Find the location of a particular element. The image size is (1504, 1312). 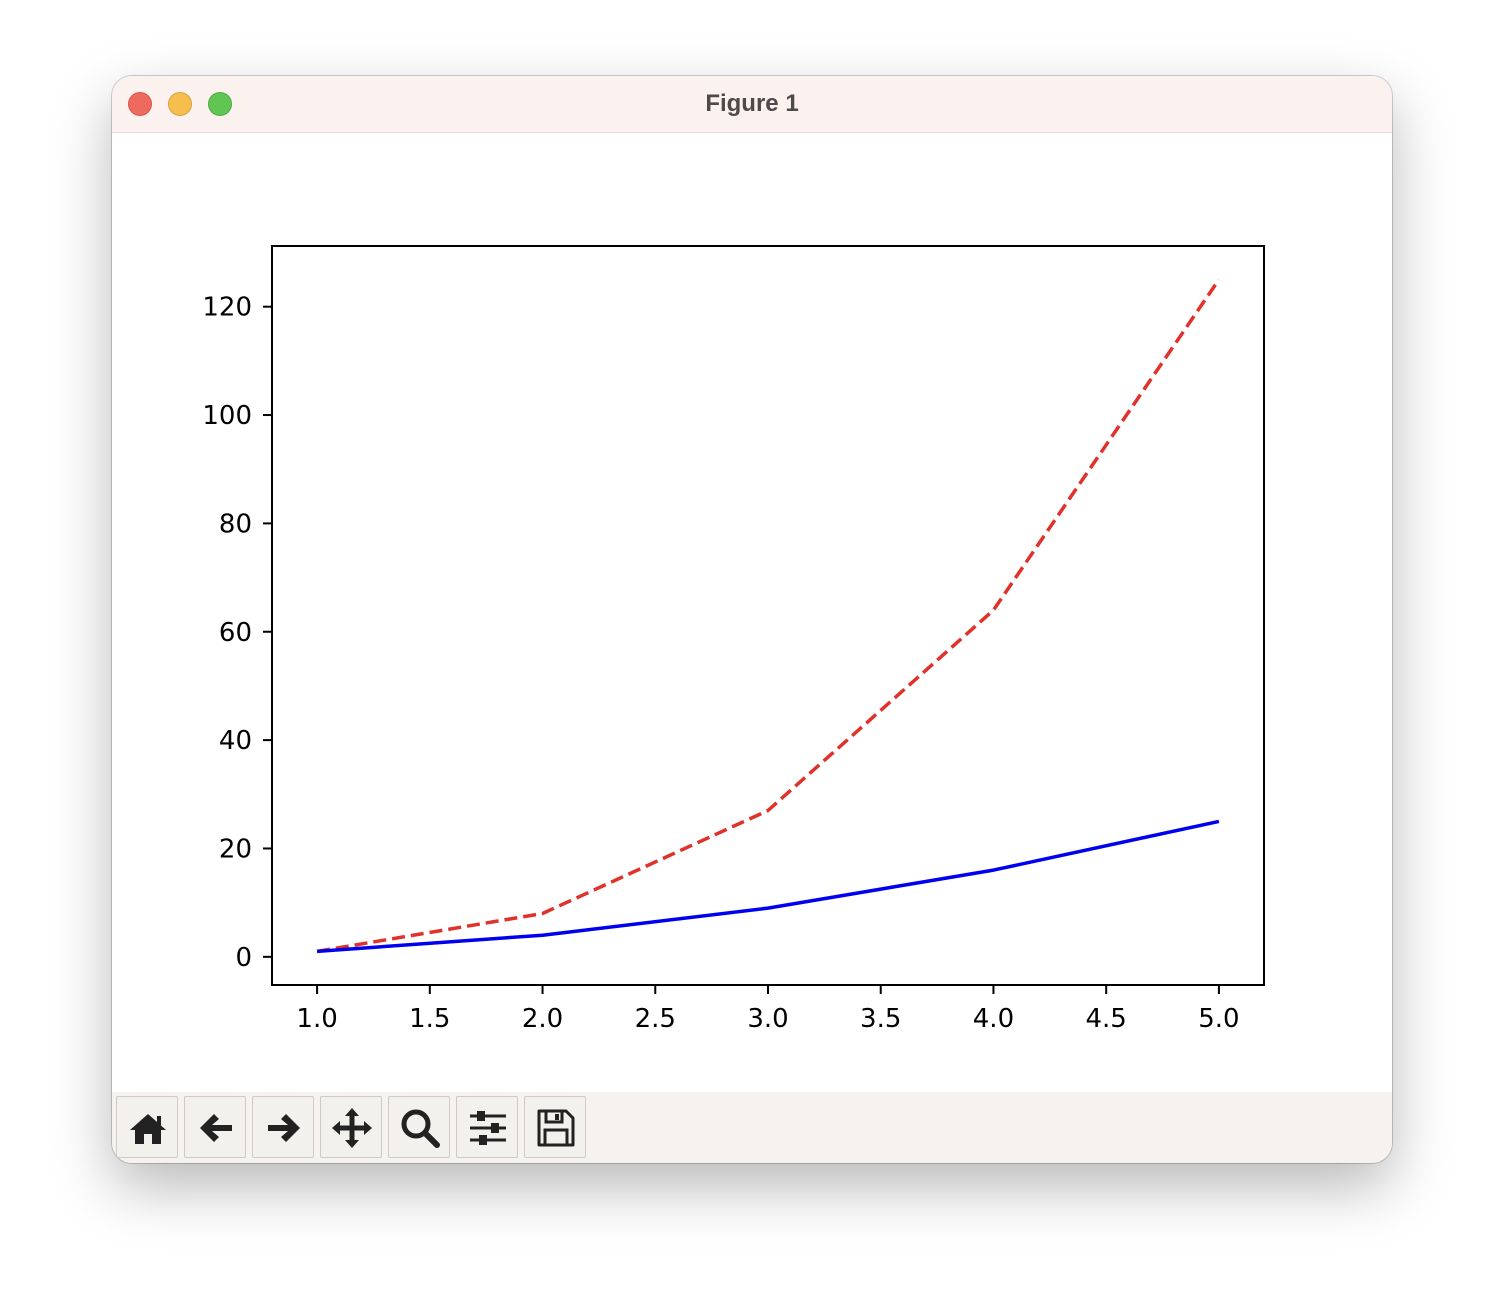

sliders-icon is located at coordinates (488, 1128).